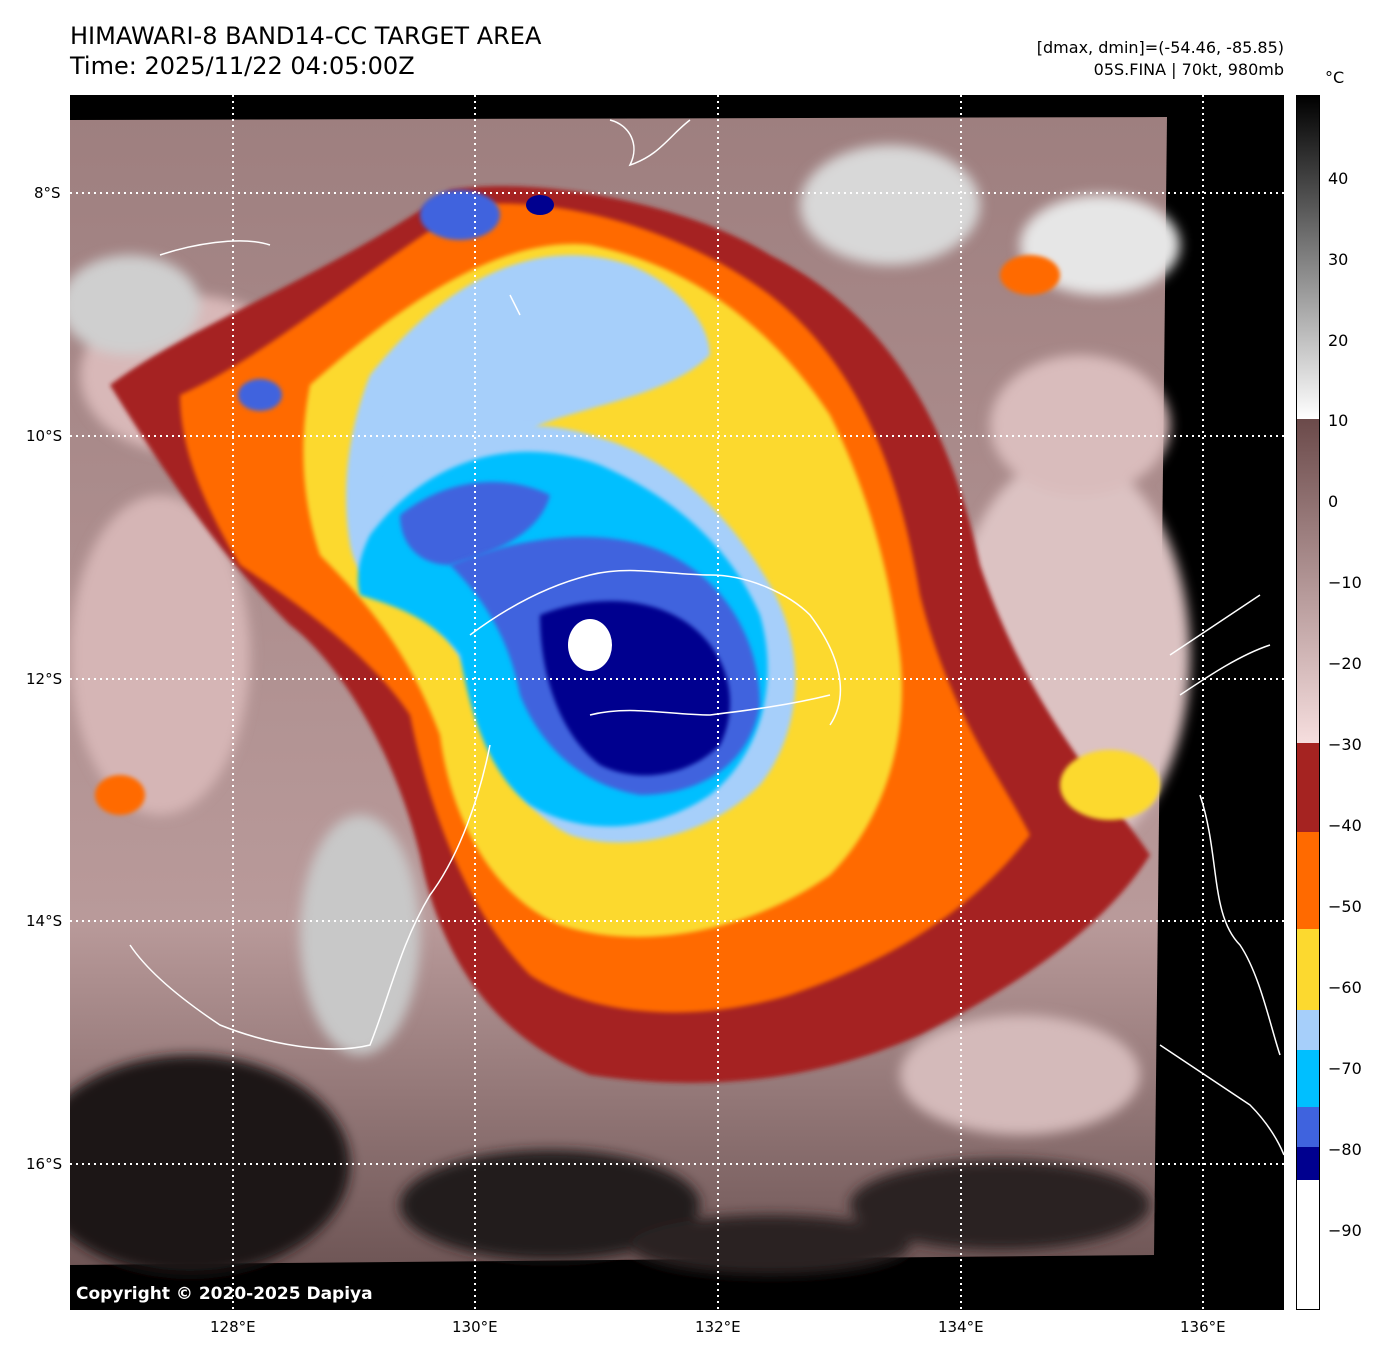 This screenshot has width=1388, height=1359. I want to click on colorbar-tick-label: −60, so click(1345, 987).